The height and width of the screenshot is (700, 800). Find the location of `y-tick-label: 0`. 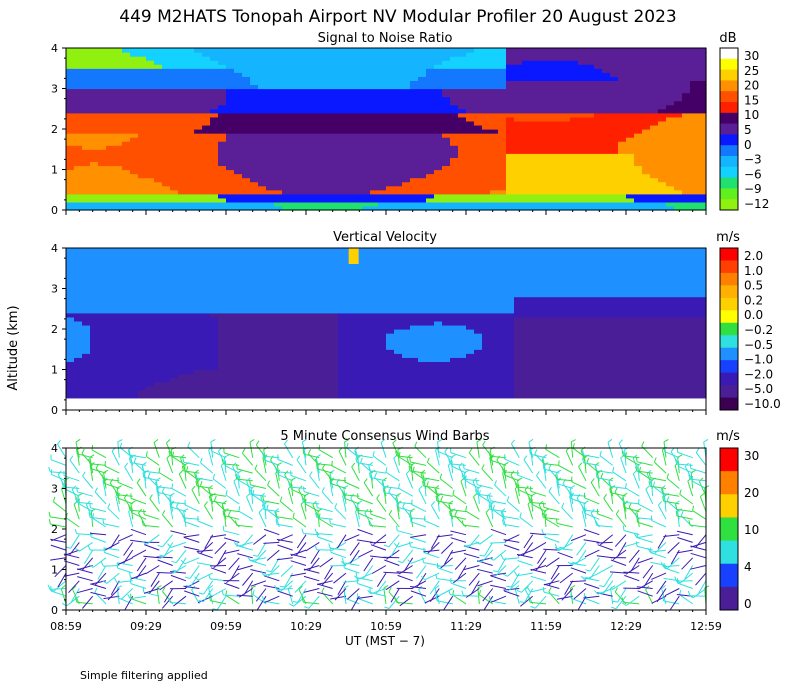

y-tick-label: 0 is located at coordinates (54, 210).